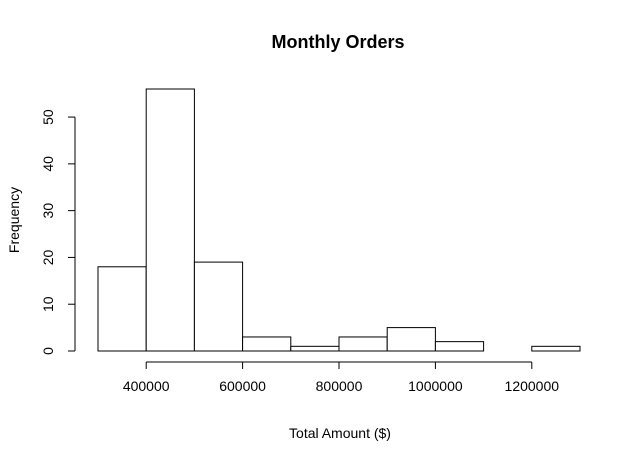  What do you see at coordinates (48, 257) in the screenshot?
I see `y-tick-label: 20` at bounding box center [48, 257].